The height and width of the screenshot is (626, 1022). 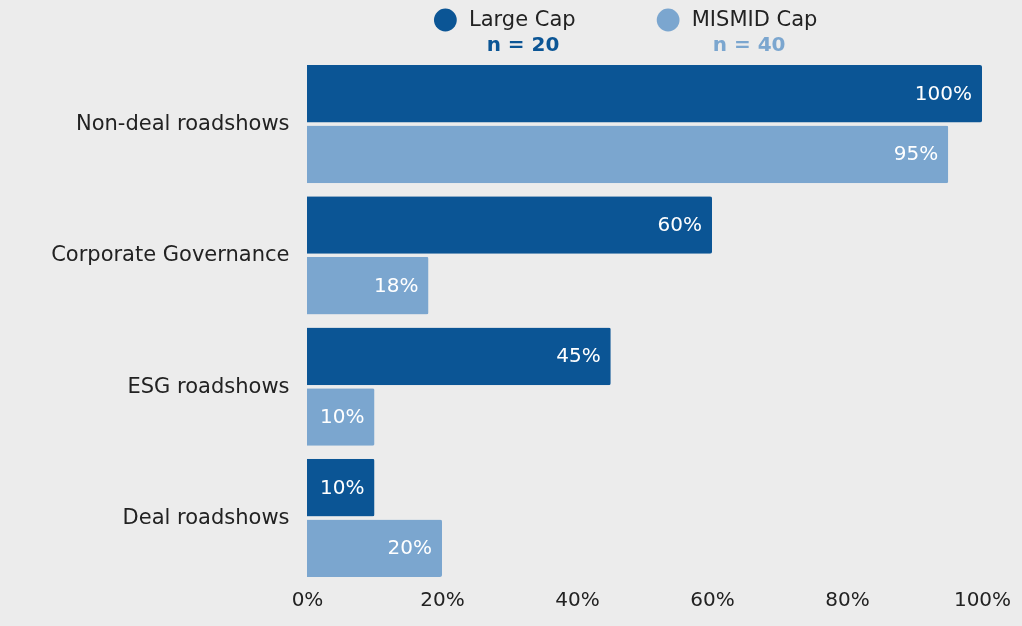 What do you see at coordinates (396, 284) in the screenshot?
I see `data-label: 18%` at bounding box center [396, 284].